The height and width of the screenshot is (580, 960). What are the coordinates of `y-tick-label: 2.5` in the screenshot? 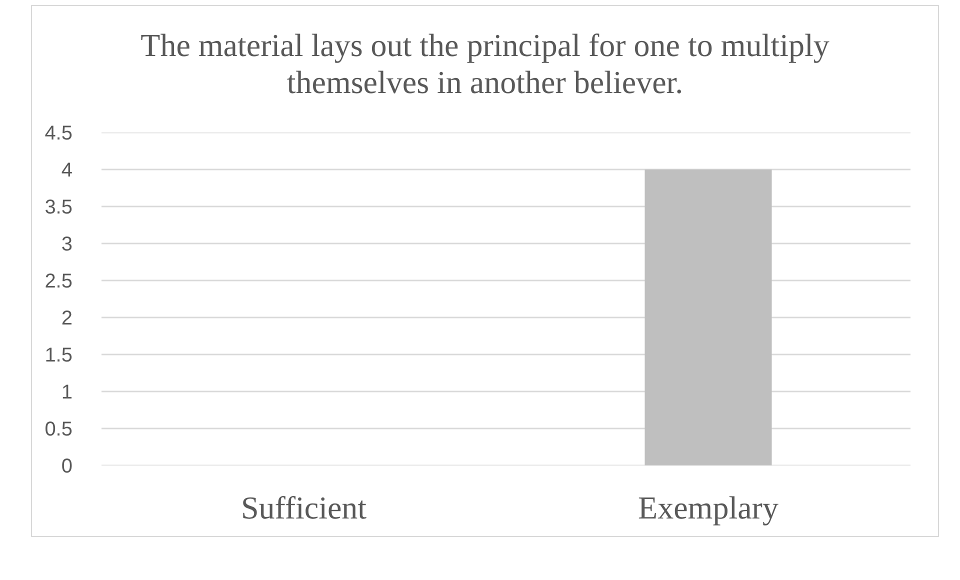 It's located at (58, 281).